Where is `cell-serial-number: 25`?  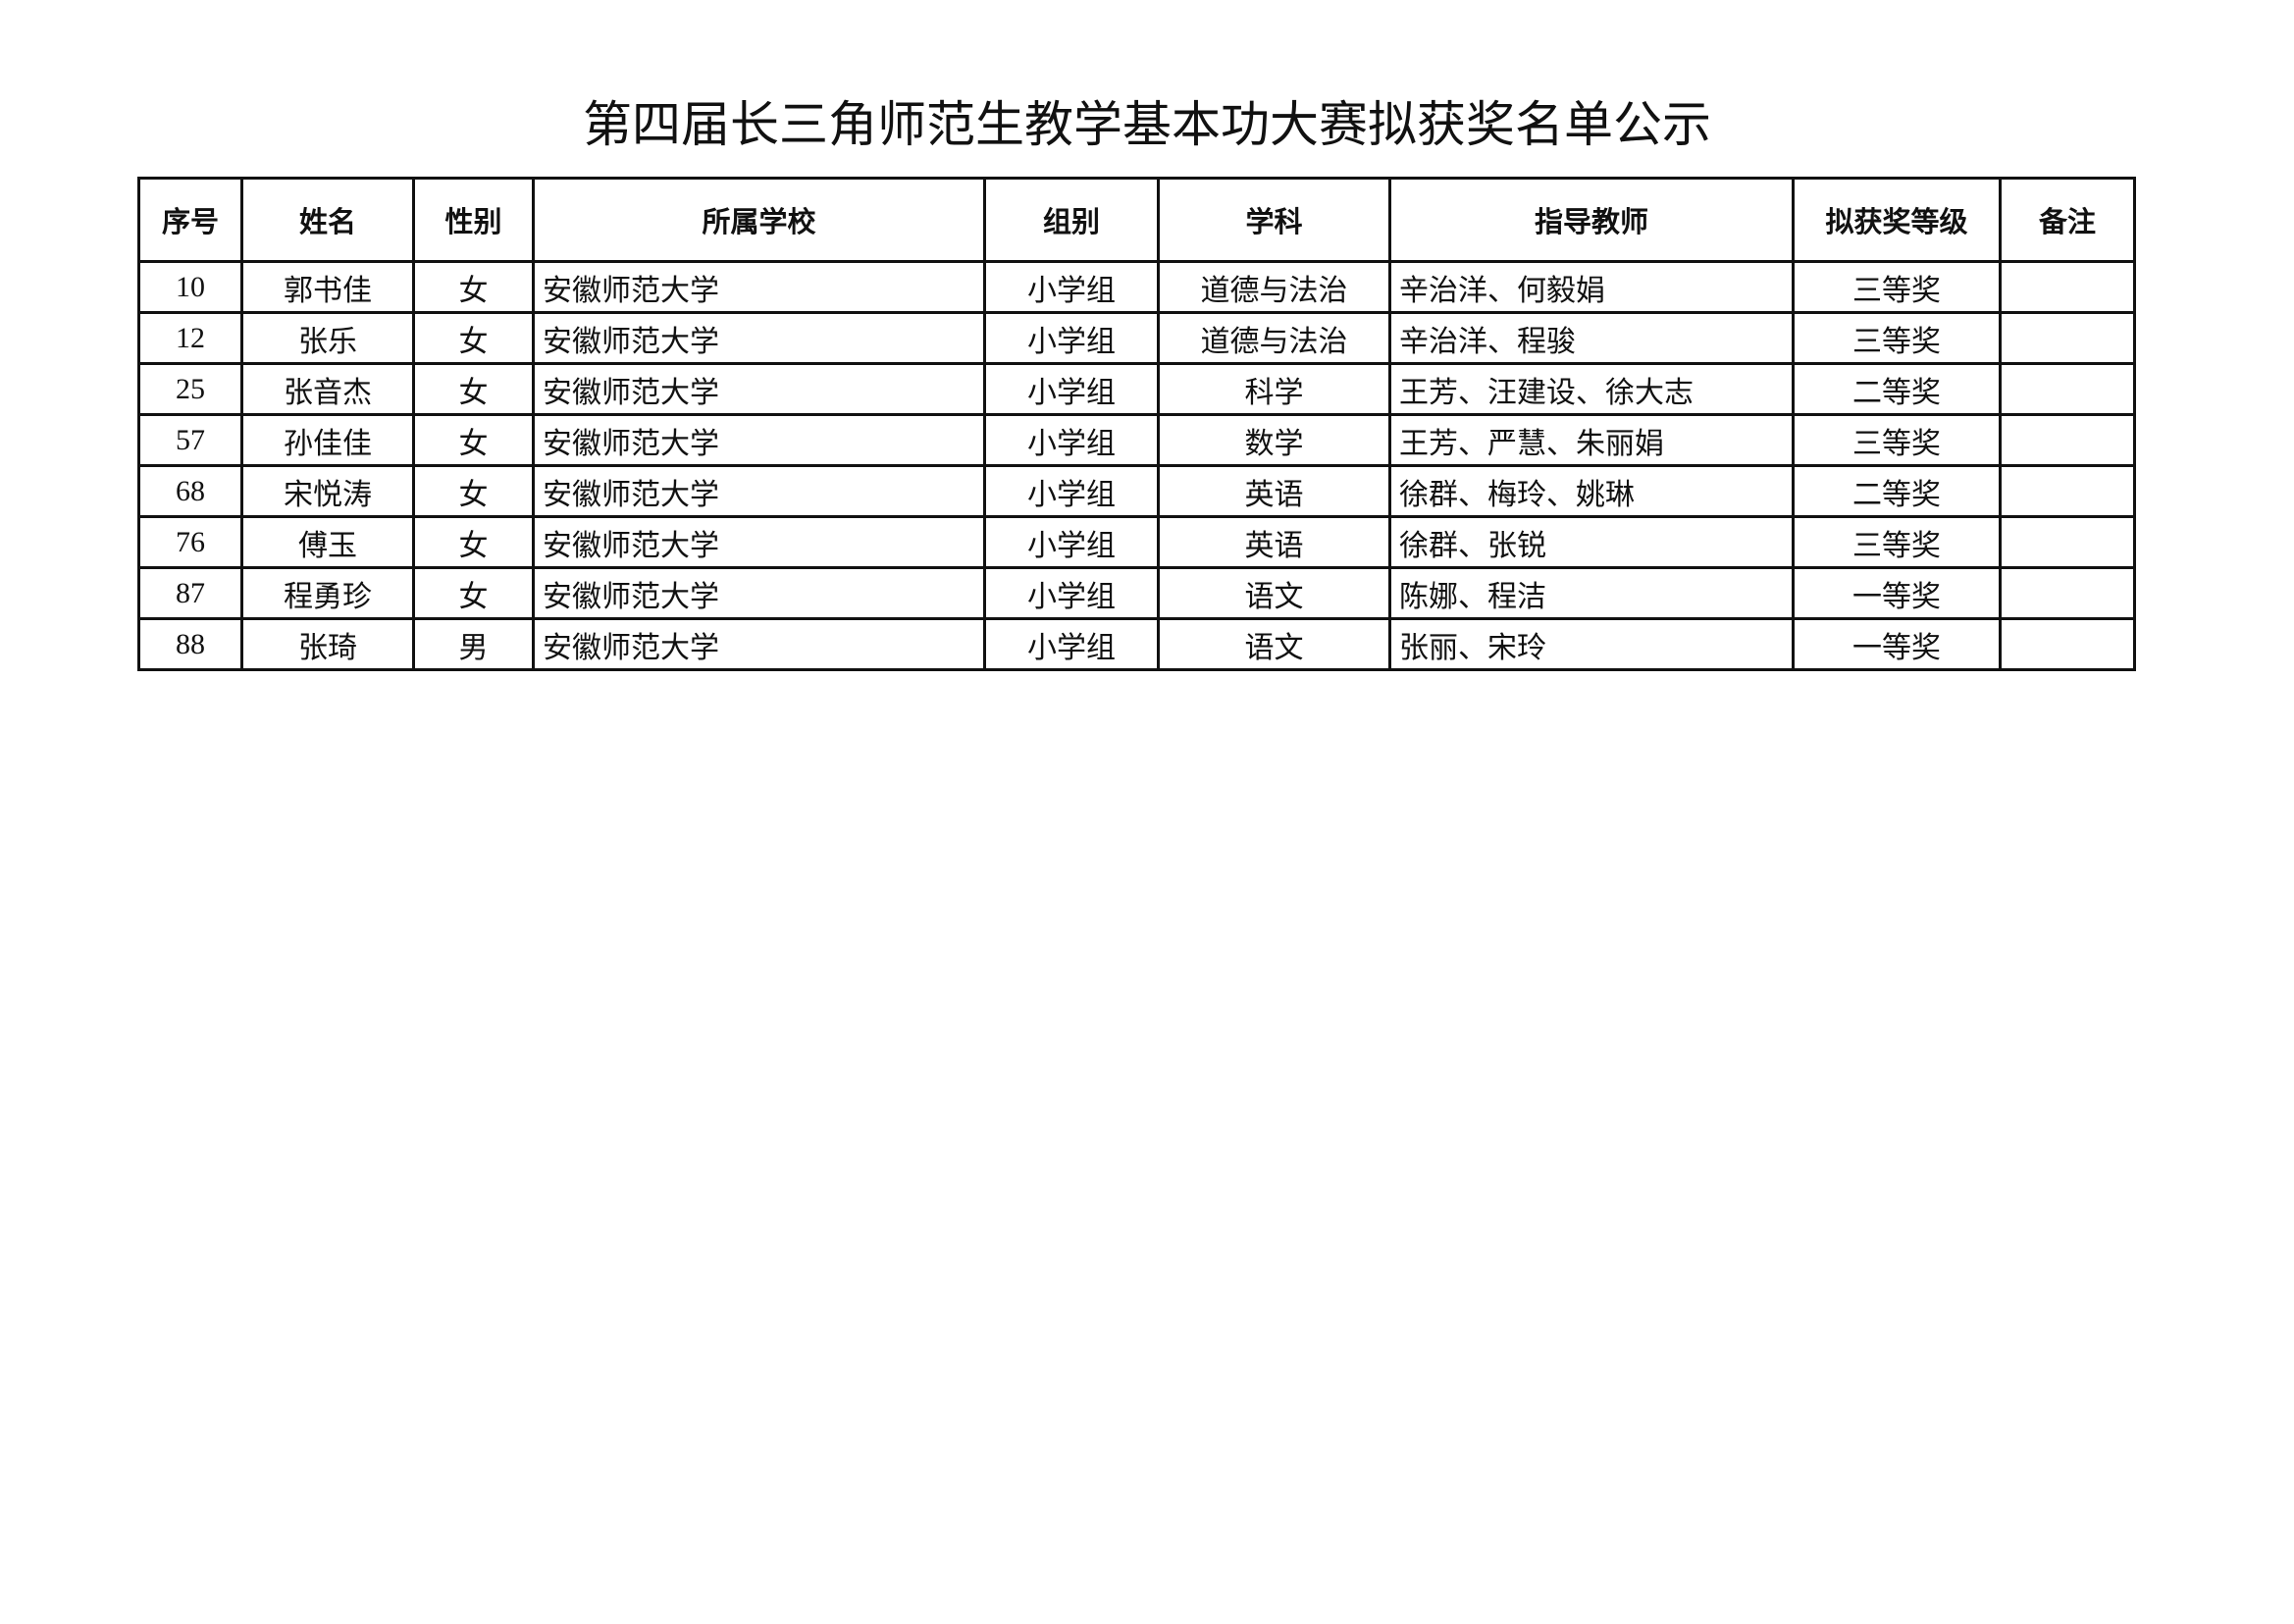
cell-serial-number: 25 is located at coordinates (190, 389).